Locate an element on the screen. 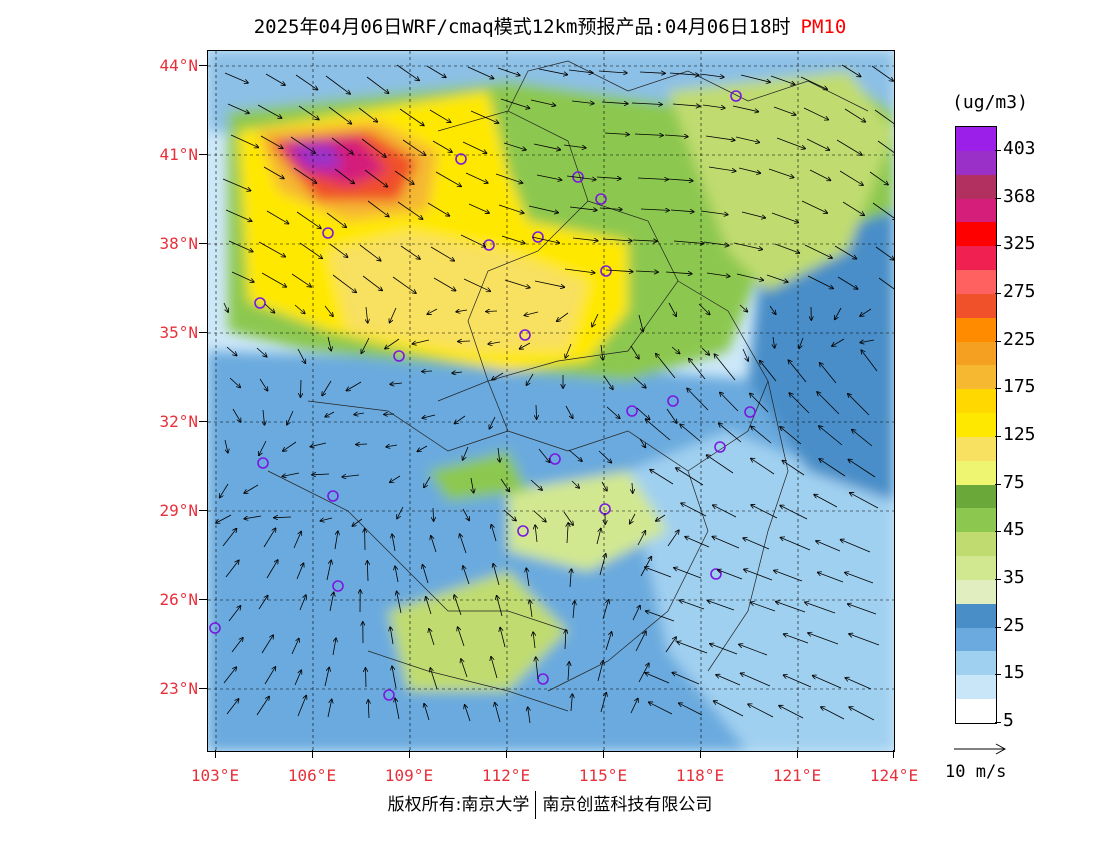 The image size is (1100, 850). lon-label-118: 118°E is located at coordinates (700, 775).